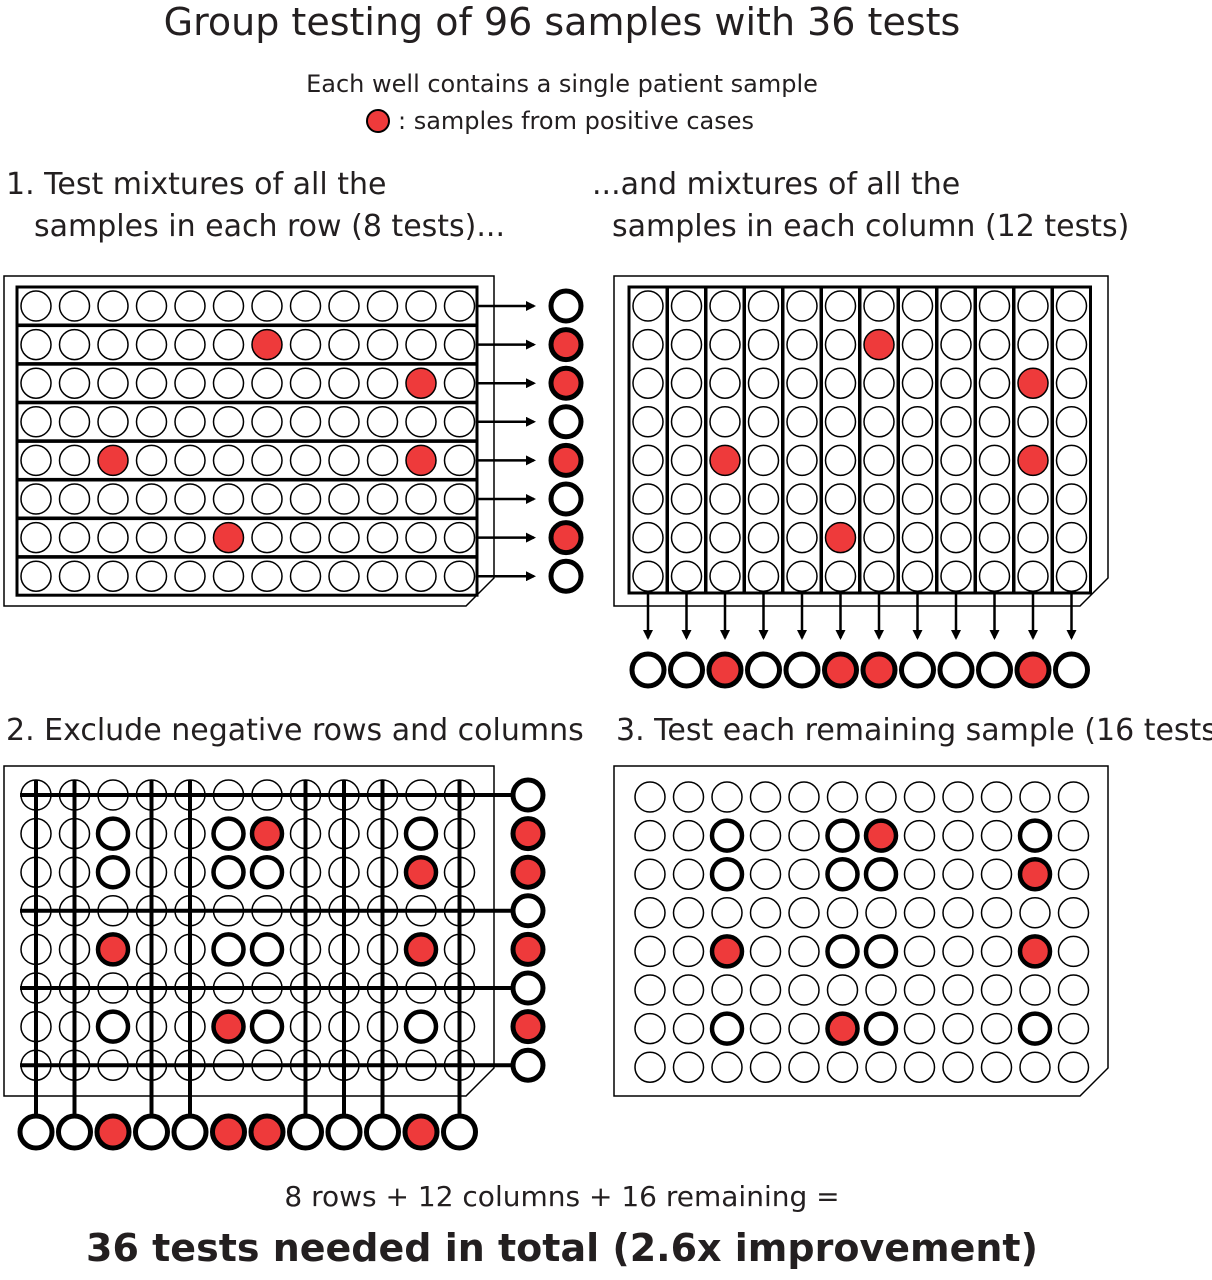 Image resolution: width=1212 pixels, height=1280 pixels. I want to click on plate-outline, so click(249, 931).